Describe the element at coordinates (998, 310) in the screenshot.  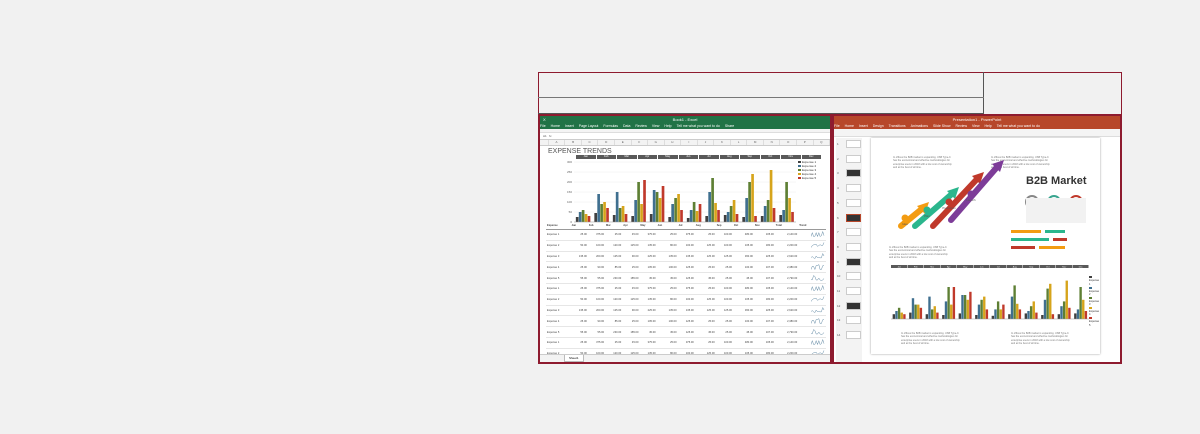
I see `bar-expense-3-jul` at that location.